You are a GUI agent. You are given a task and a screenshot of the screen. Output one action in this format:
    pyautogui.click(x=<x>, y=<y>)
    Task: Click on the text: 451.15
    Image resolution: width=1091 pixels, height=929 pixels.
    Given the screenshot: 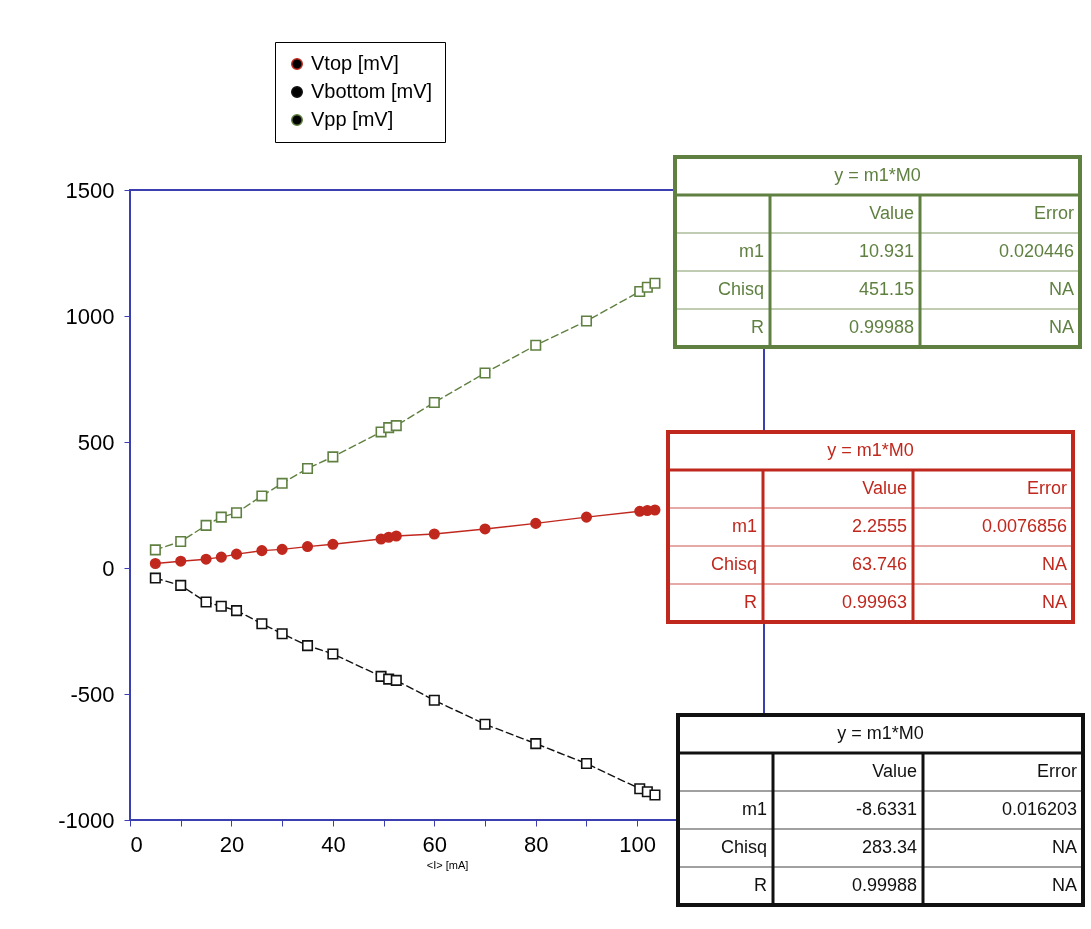 What is the action you would take?
    pyautogui.click(x=886, y=289)
    